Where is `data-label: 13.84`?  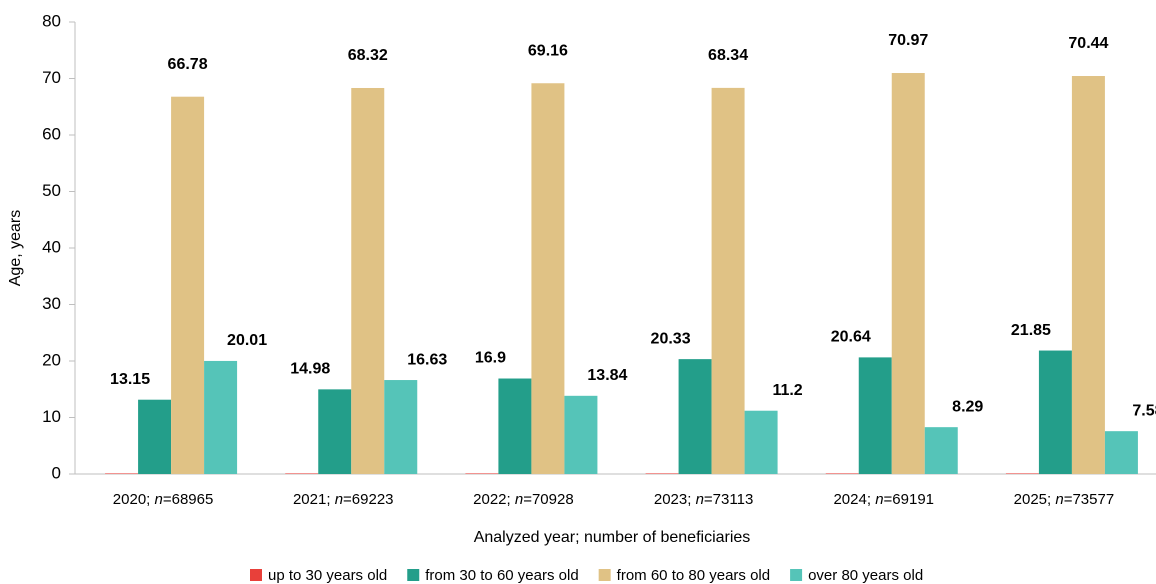
data-label: 13.84 is located at coordinates (607, 375).